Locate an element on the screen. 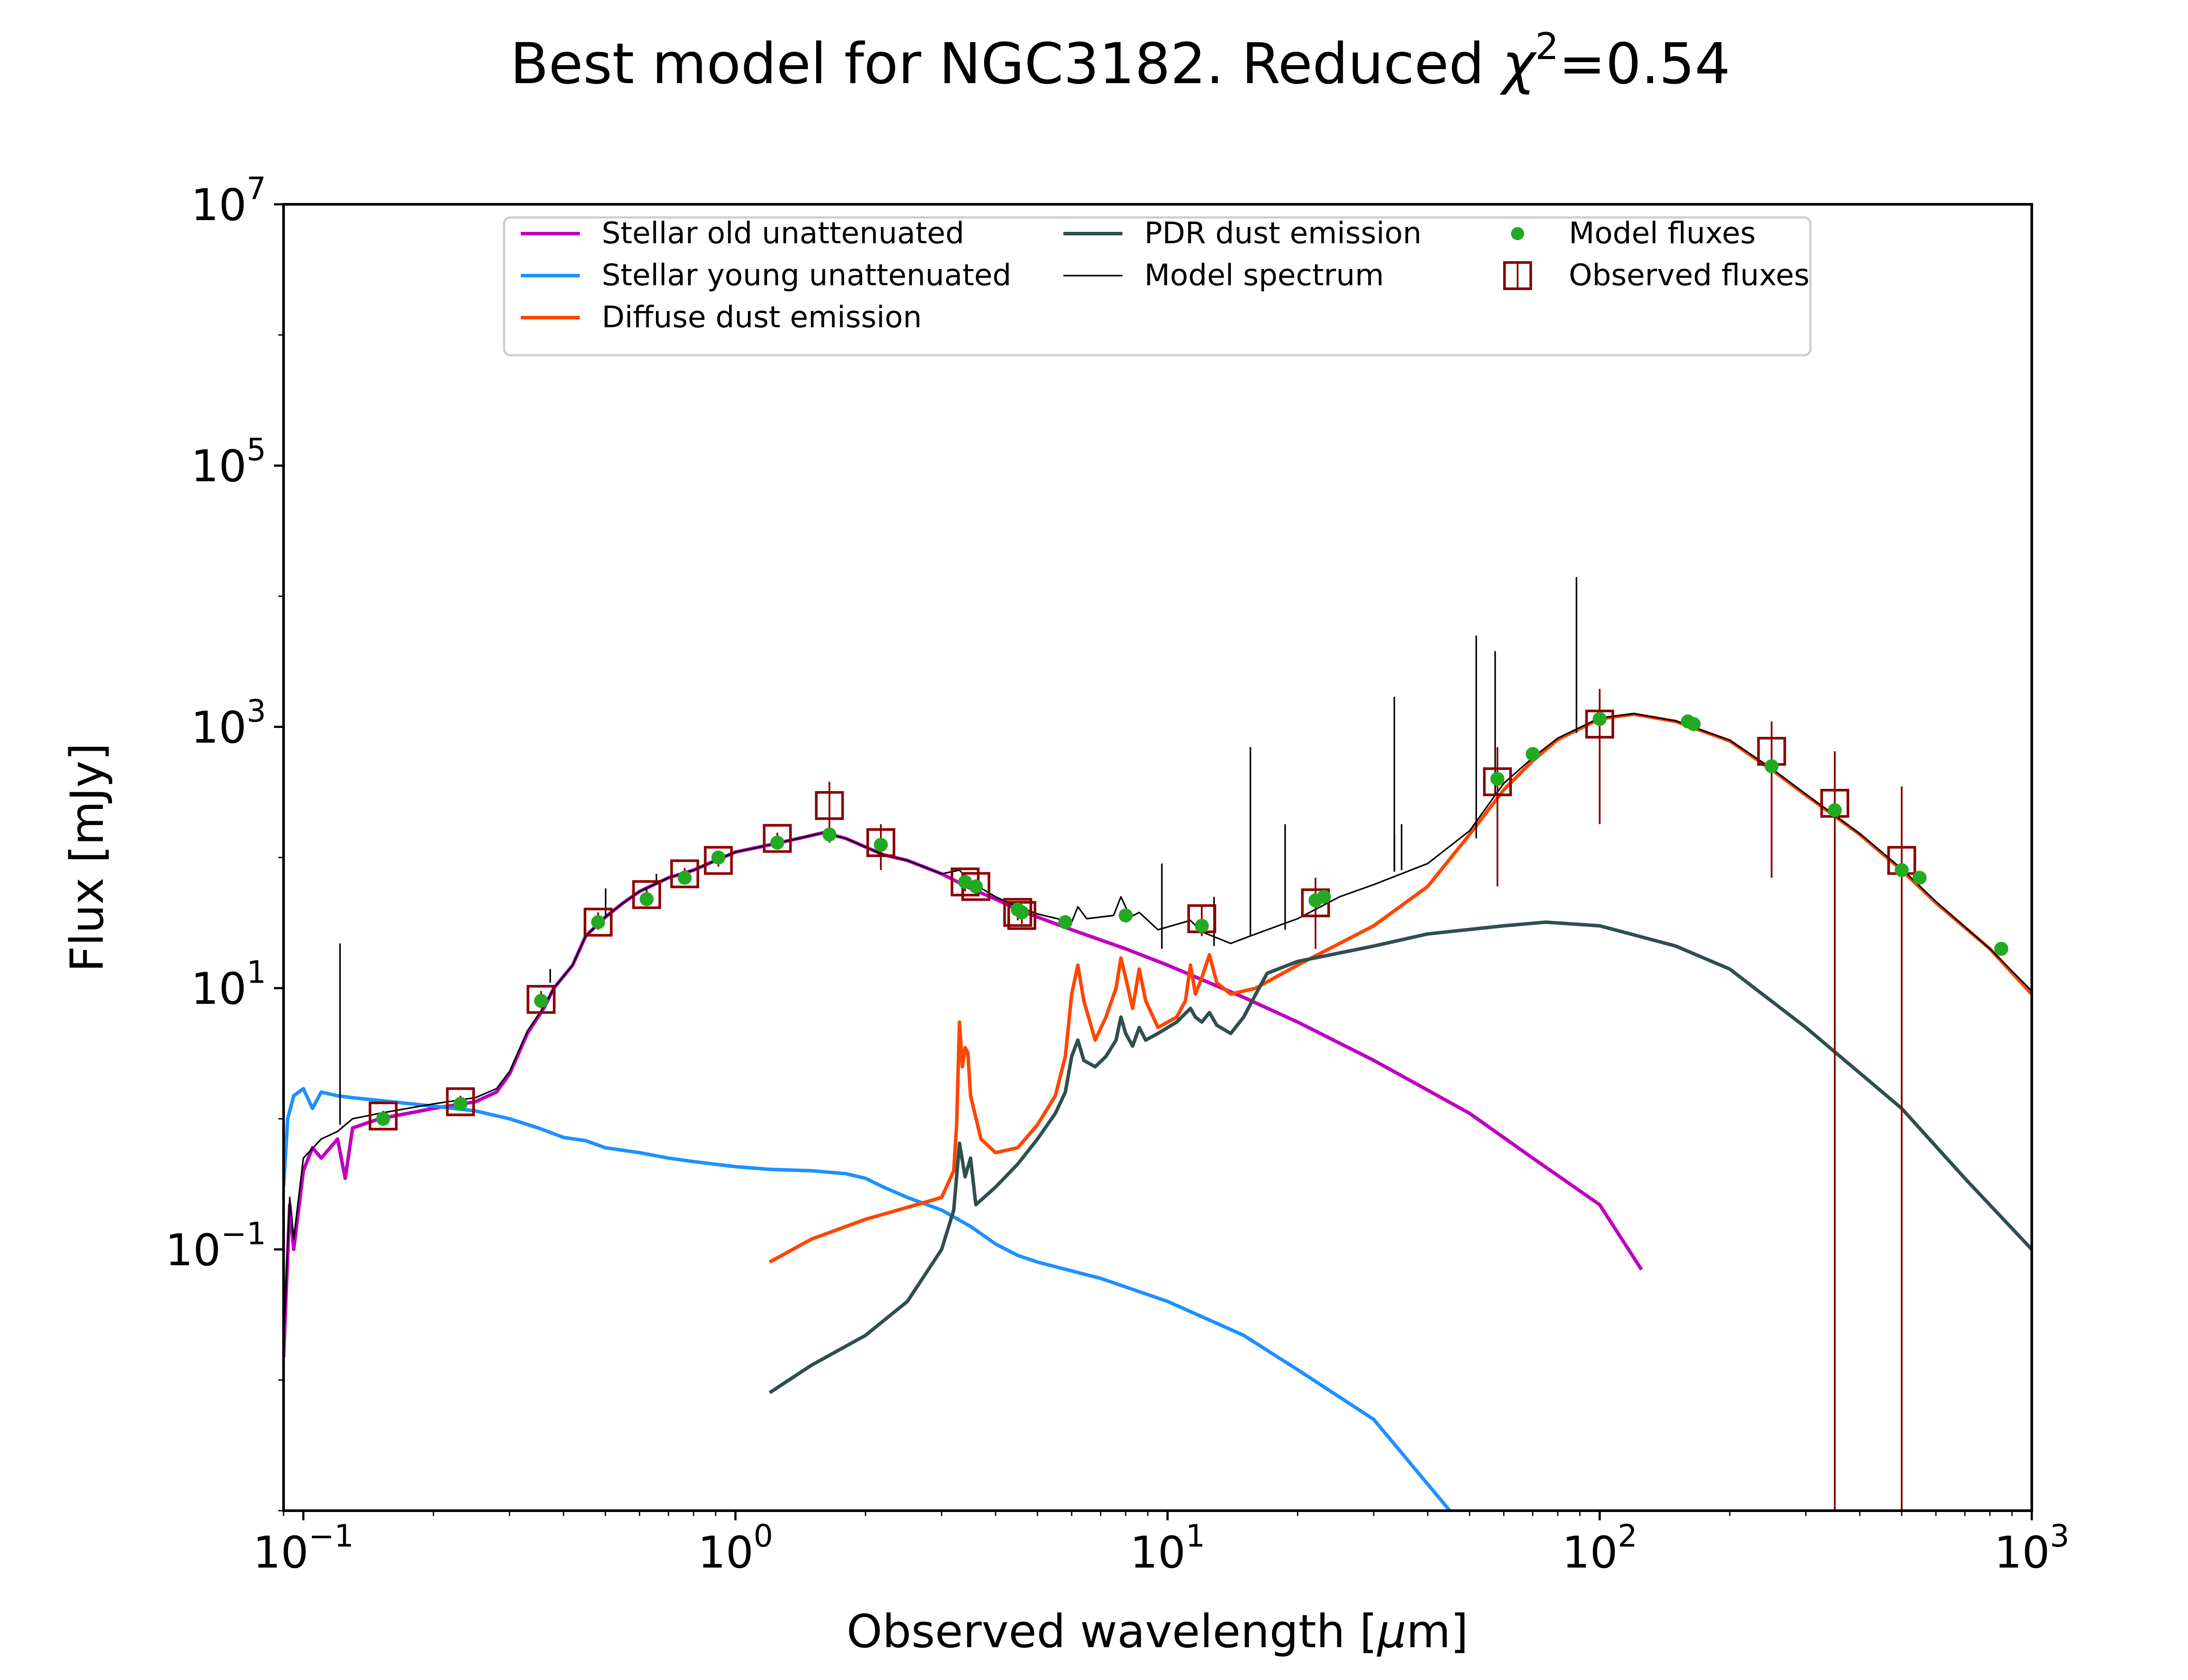 This screenshot has width=2188, height=1680. x-axis-label: Observed wavelength [μm] is located at coordinates (1158, 1631).